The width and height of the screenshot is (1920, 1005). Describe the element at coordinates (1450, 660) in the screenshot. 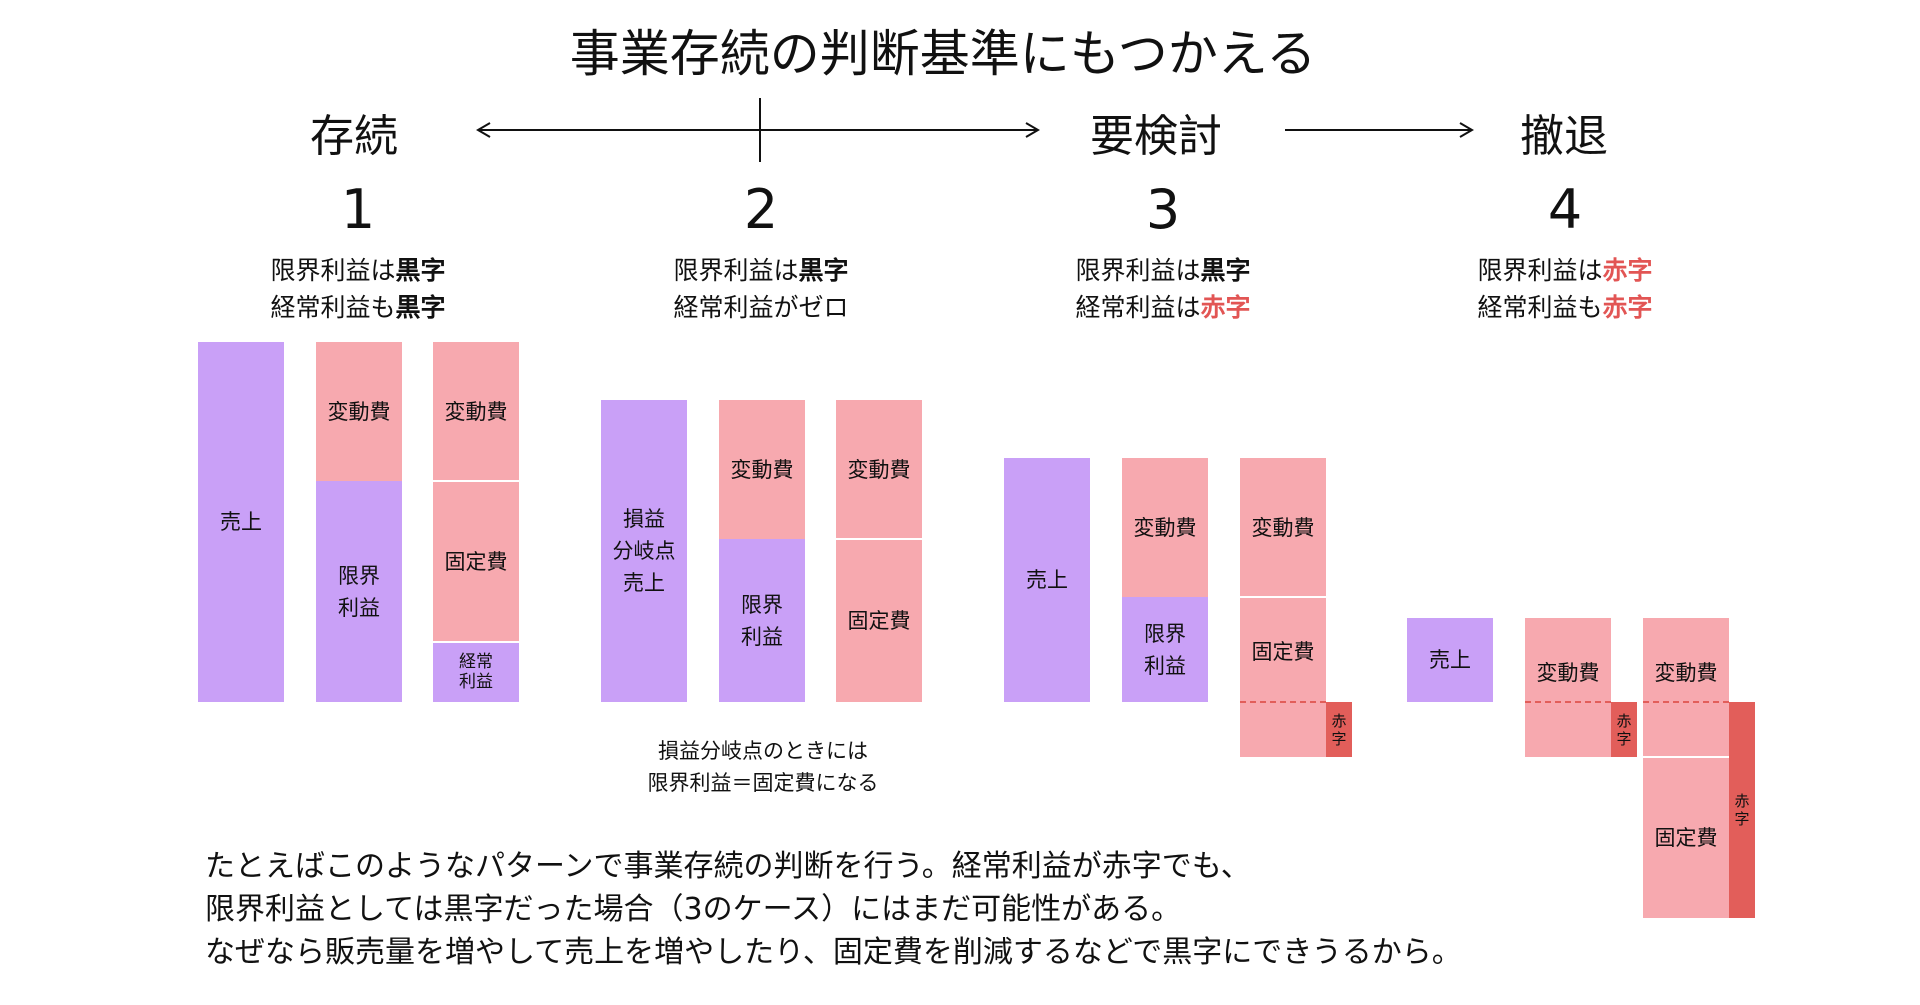

I see `case4-sales-block: 売上` at that location.